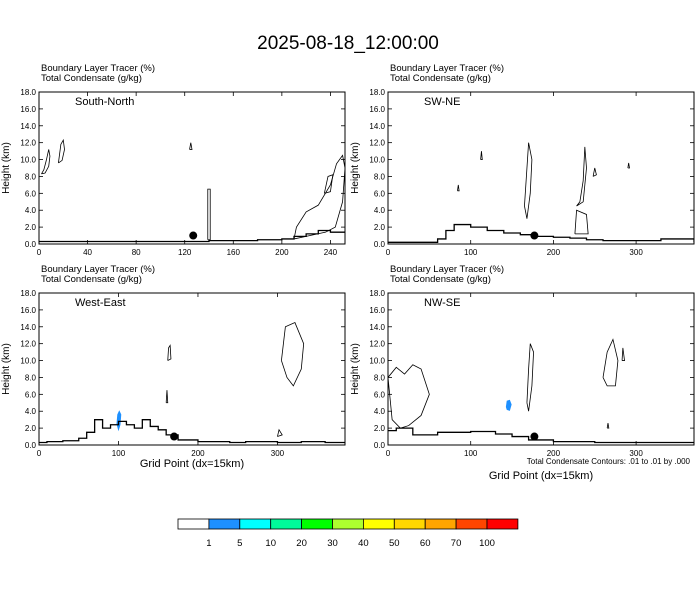 The image size is (696, 612). What do you see at coordinates (331, 252) in the screenshot?
I see `x-tick-label: 240` at bounding box center [331, 252].